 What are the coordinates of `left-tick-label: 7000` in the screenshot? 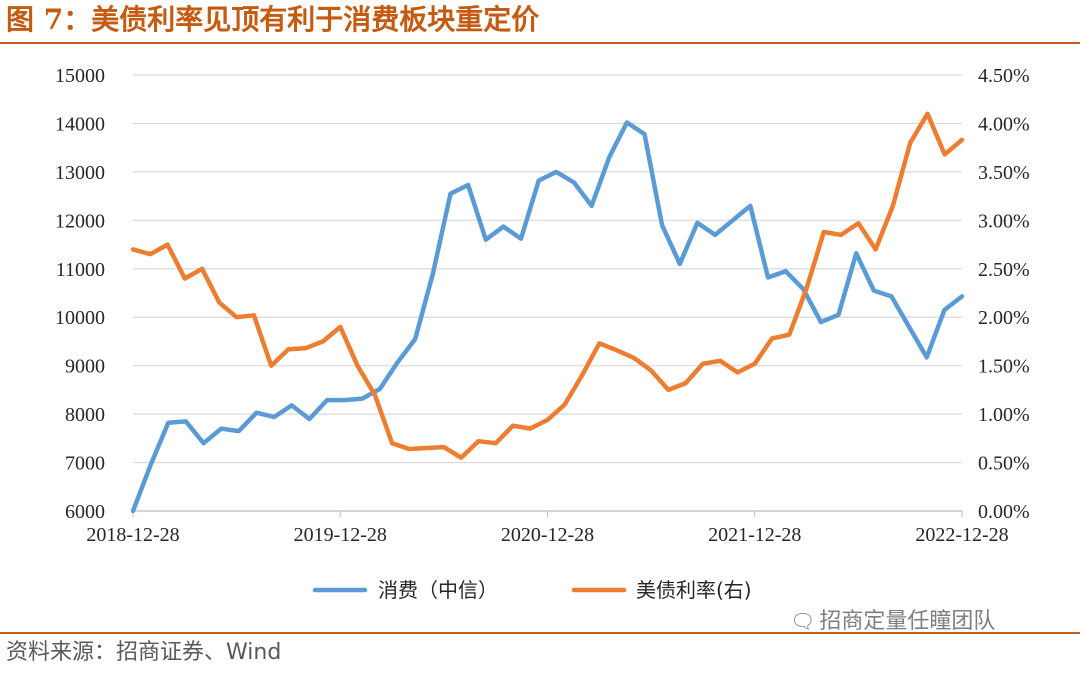 It's located at (85, 464).